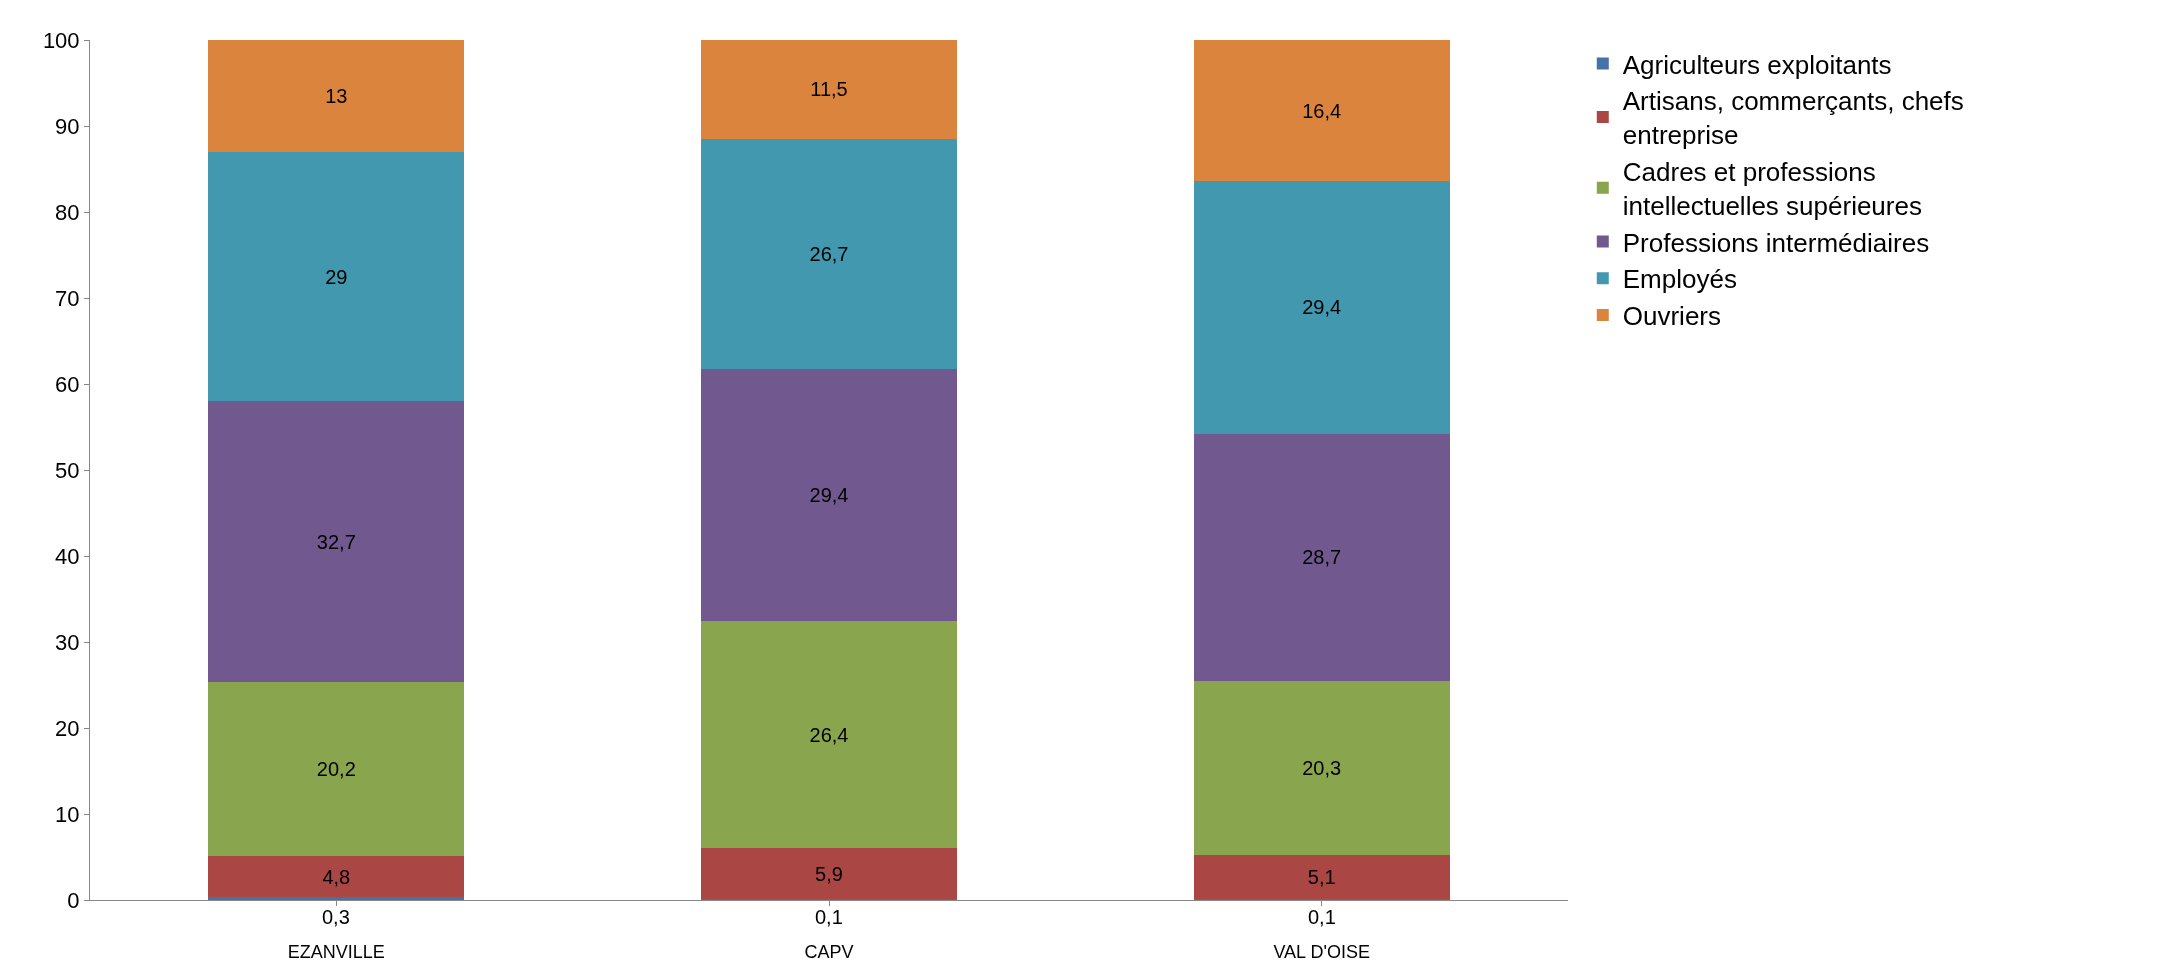 The width and height of the screenshot is (2178, 974). I want to click on data-label: 26,7, so click(829, 253).